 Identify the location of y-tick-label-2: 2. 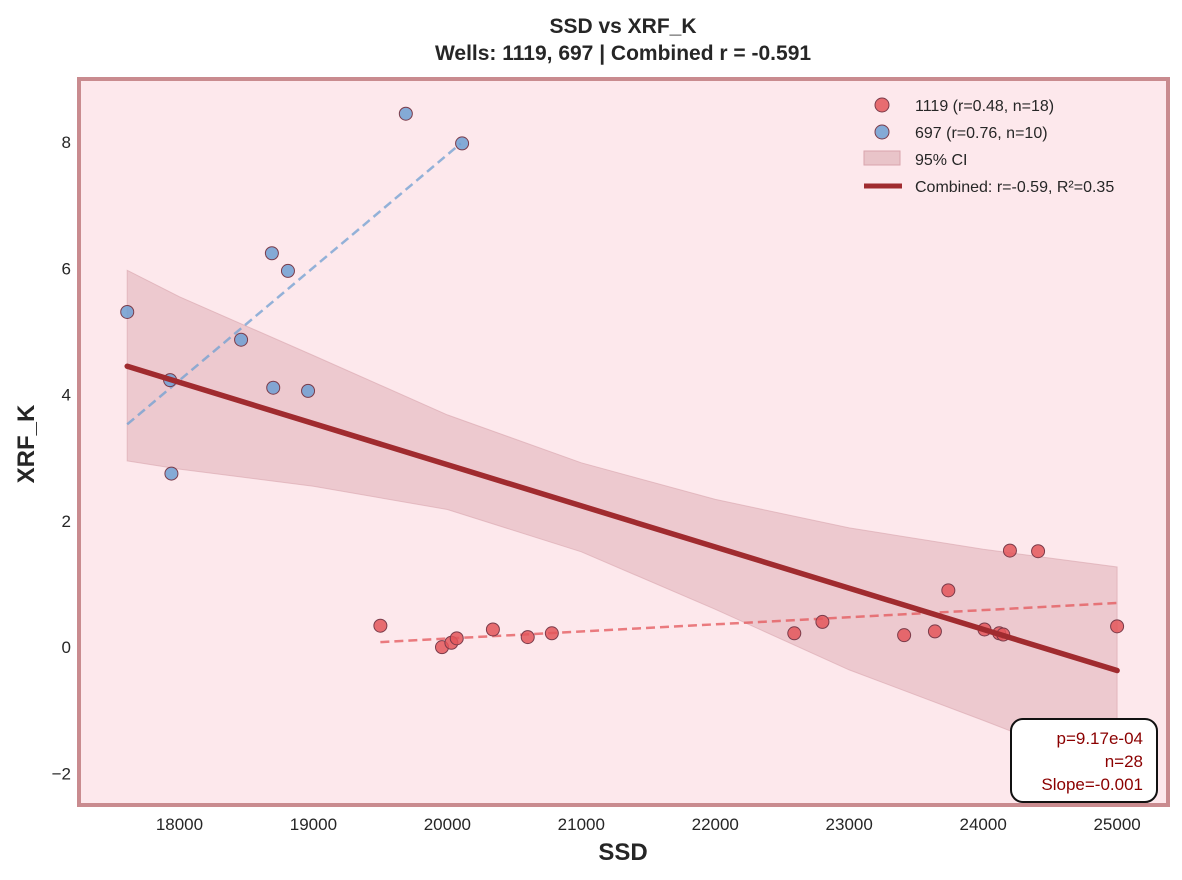
(66, 521).